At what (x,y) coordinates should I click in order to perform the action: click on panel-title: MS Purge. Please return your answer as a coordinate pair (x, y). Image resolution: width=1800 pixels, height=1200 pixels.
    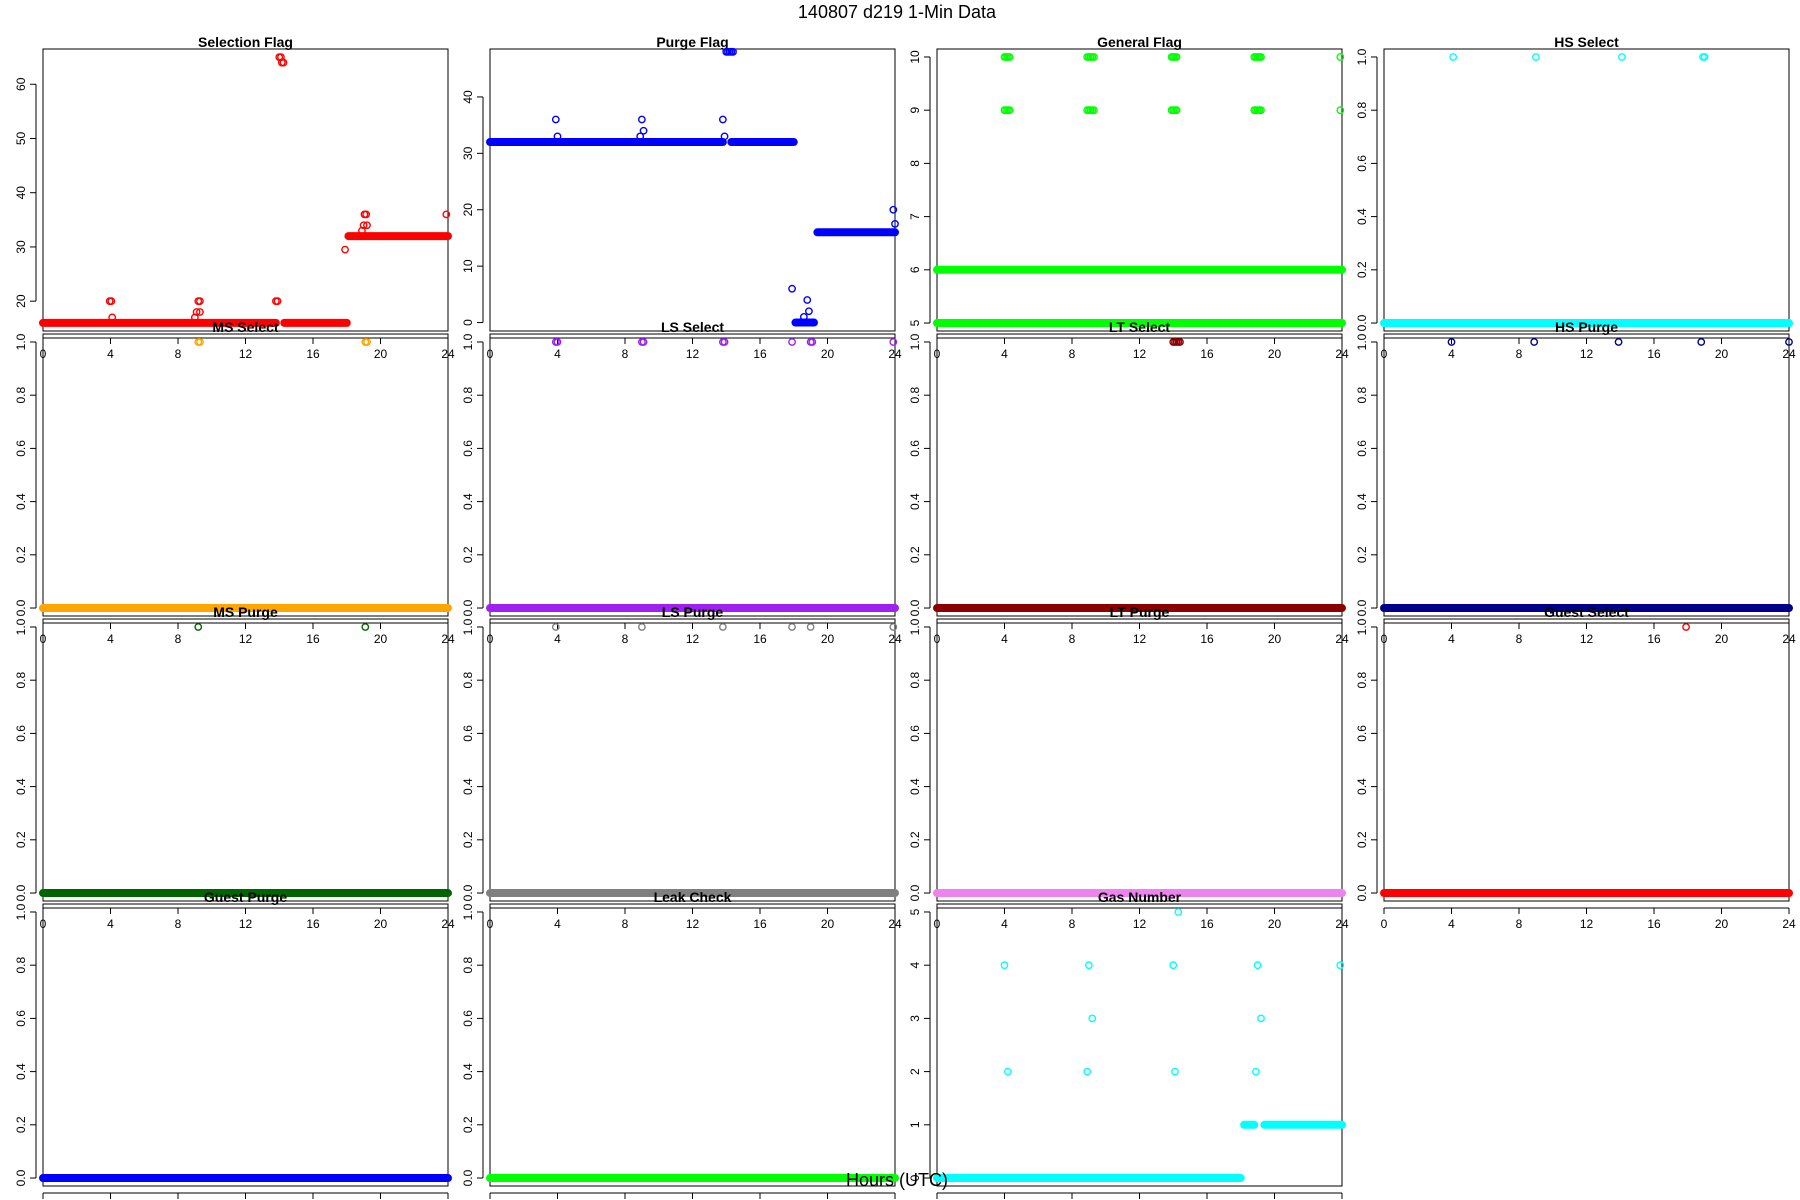
    Looking at the image, I should click on (245, 612).